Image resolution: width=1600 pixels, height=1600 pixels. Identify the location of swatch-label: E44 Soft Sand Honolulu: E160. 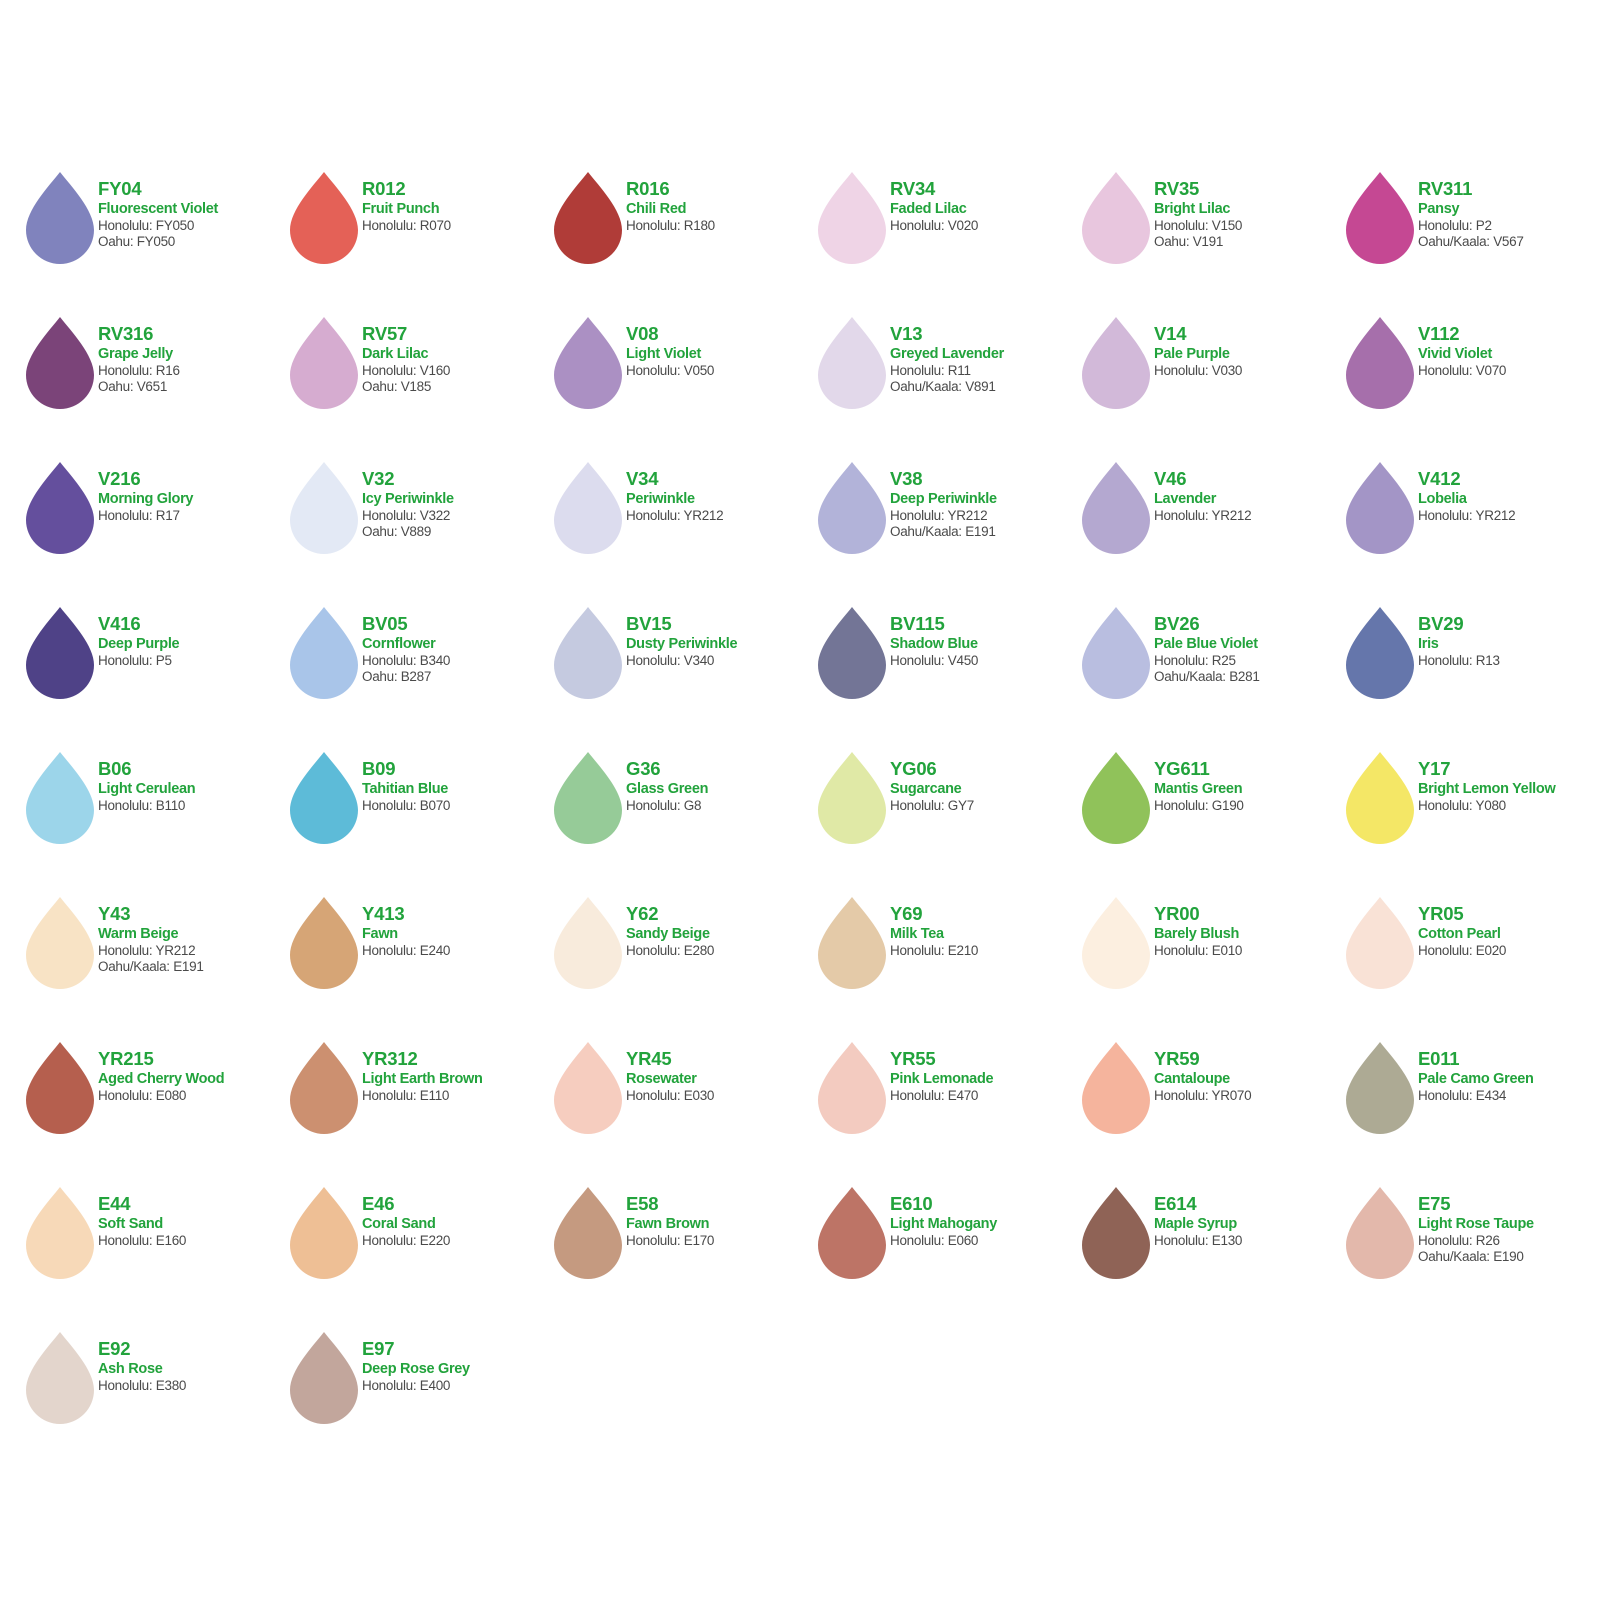
(142, 1218).